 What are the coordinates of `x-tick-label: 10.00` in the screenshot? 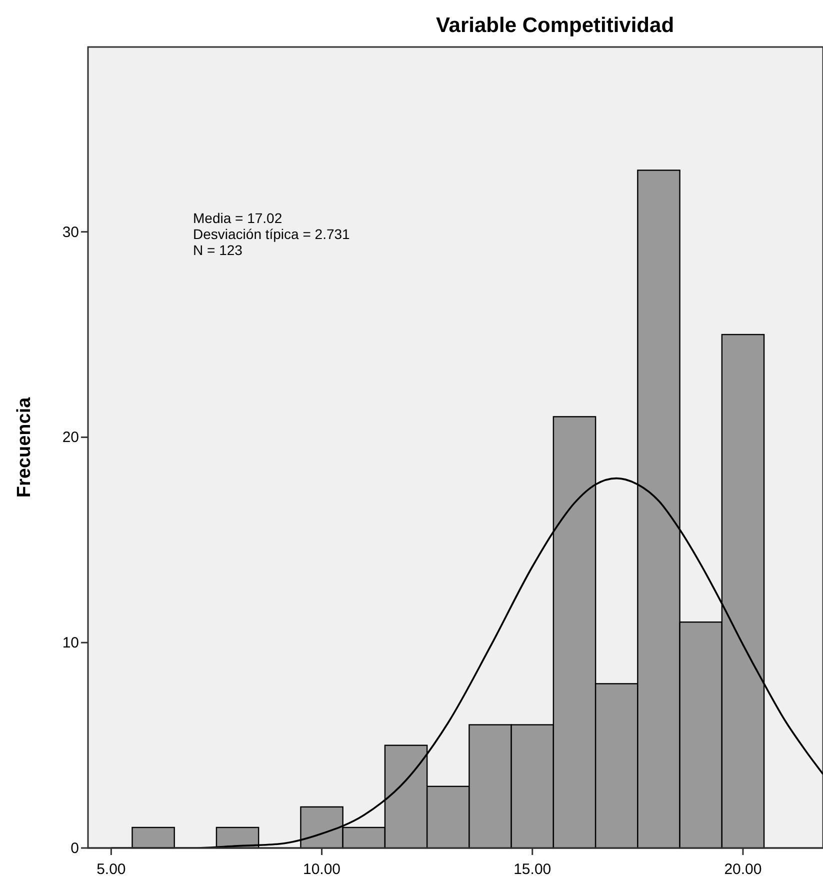 It's located at (321, 869).